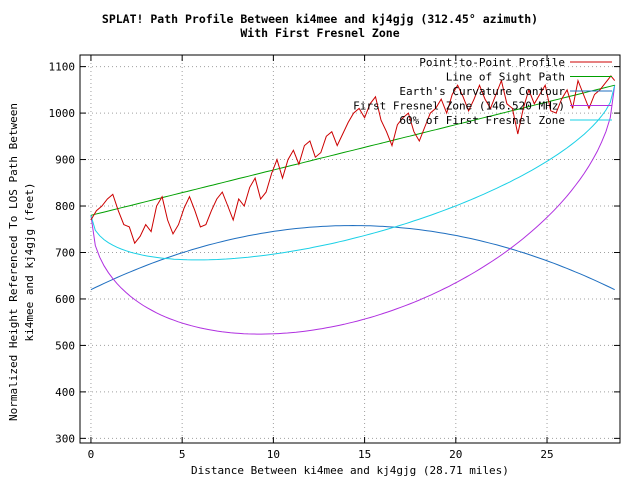 This screenshot has height=480, width=640. What do you see at coordinates (482, 91) in the screenshot?
I see `legend-label: Earth's Curvature Contour` at bounding box center [482, 91].